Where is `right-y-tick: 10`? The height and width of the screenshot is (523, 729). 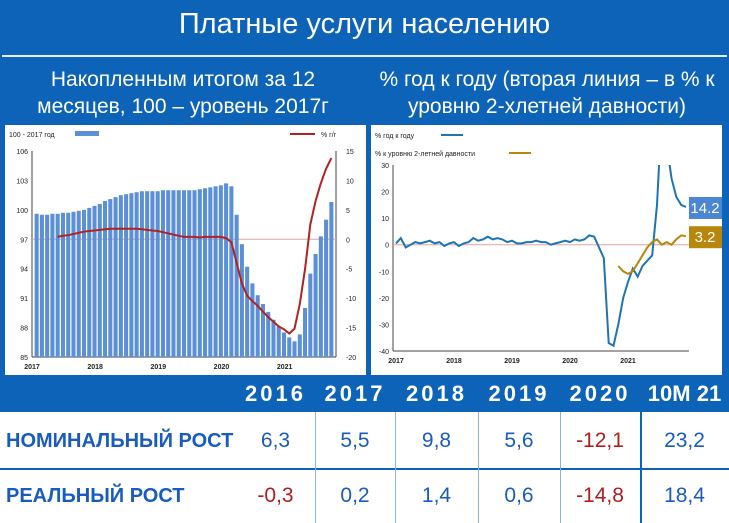 right-y-tick: 10 is located at coordinates (350, 181).